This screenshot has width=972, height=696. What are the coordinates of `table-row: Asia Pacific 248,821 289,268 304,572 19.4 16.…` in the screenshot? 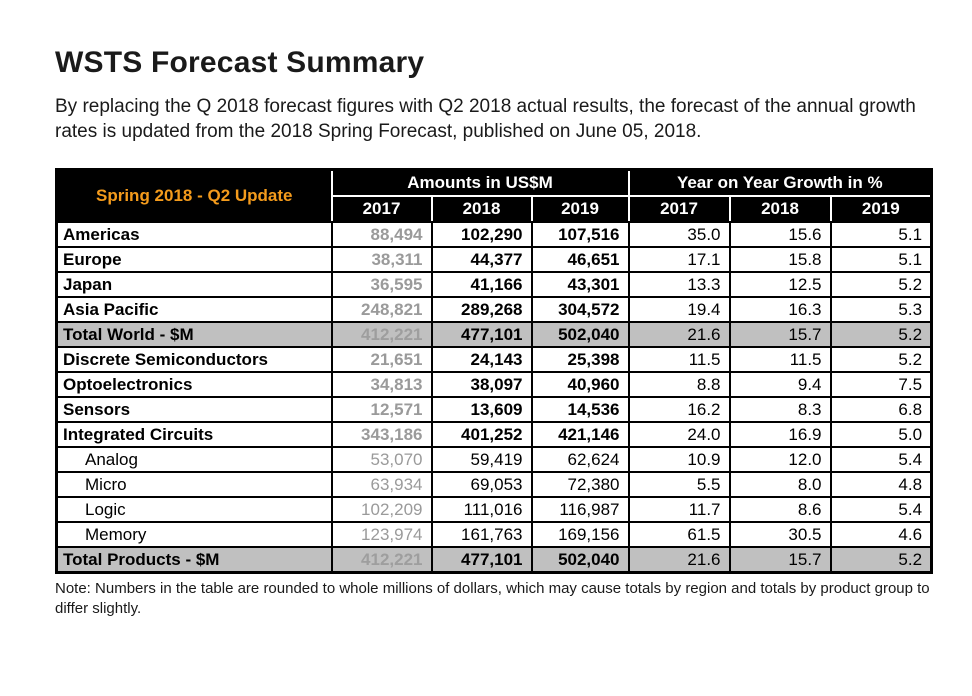 It's located at (494, 310).